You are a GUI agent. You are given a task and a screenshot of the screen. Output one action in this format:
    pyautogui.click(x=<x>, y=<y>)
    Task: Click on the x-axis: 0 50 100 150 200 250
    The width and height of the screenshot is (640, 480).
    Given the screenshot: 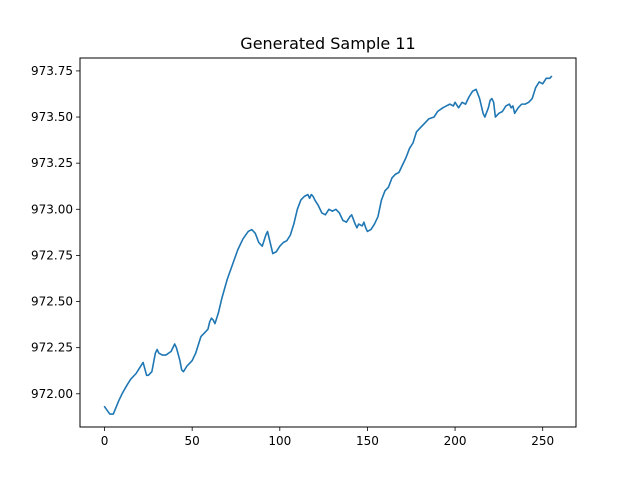 What is the action you would take?
    pyautogui.click(x=327, y=437)
    